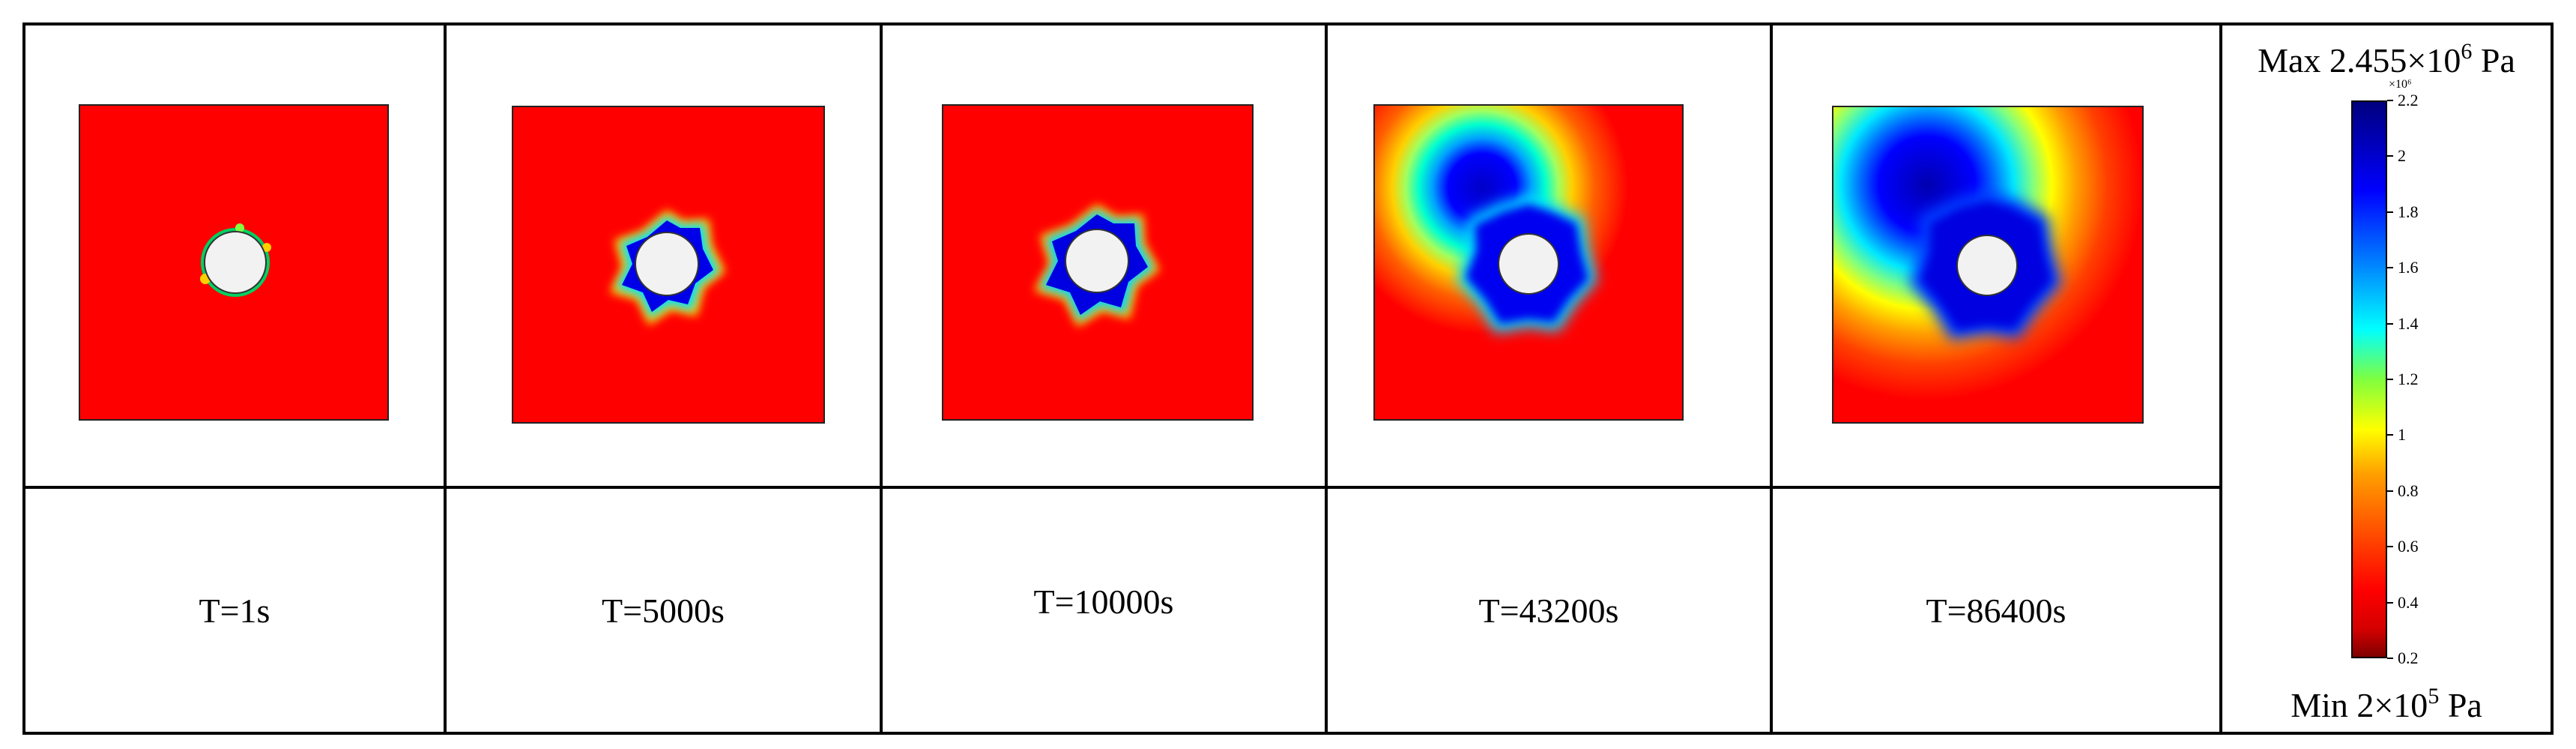 Image resolution: width=2576 pixels, height=749 pixels. I want to click on min-value-label: Min 2×105 Pa, so click(2386, 704).